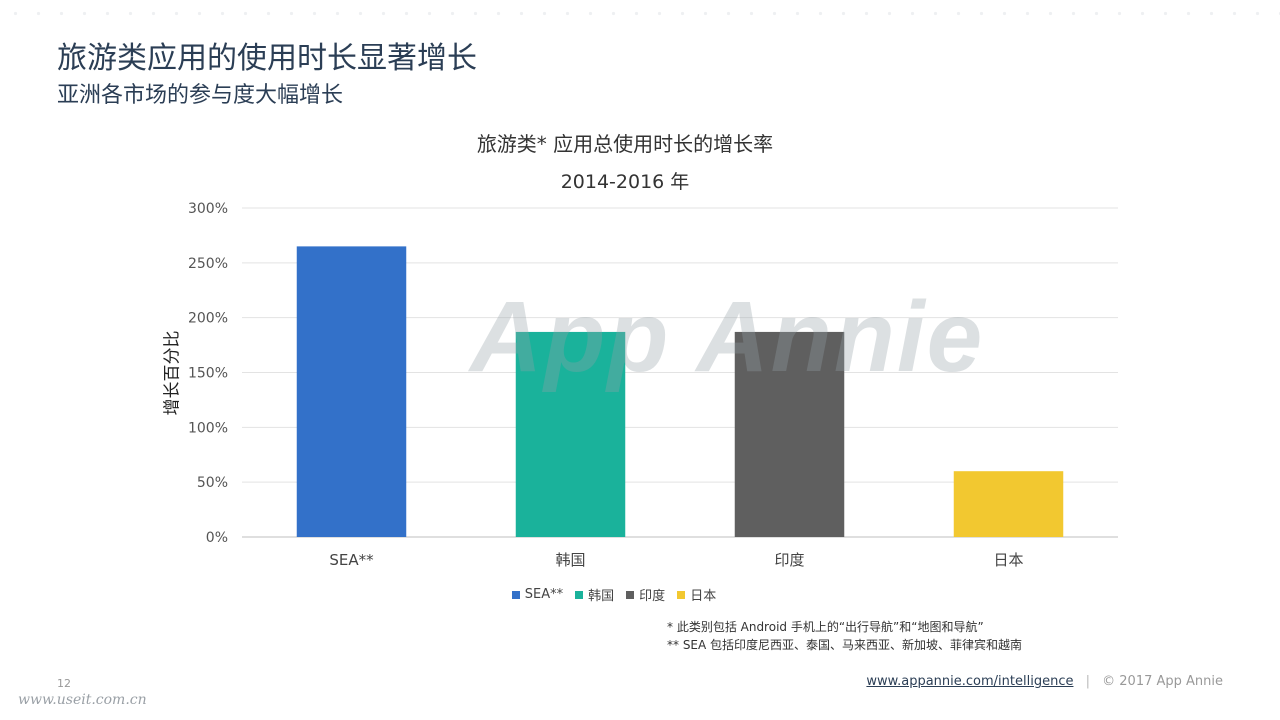  What do you see at coordinates (825, 627) in the screenshot?
I see `footnote-1: * 此类别包括 Android 手机上的“出行导航”和“地图和导航”` at bounding box center [825, 627].